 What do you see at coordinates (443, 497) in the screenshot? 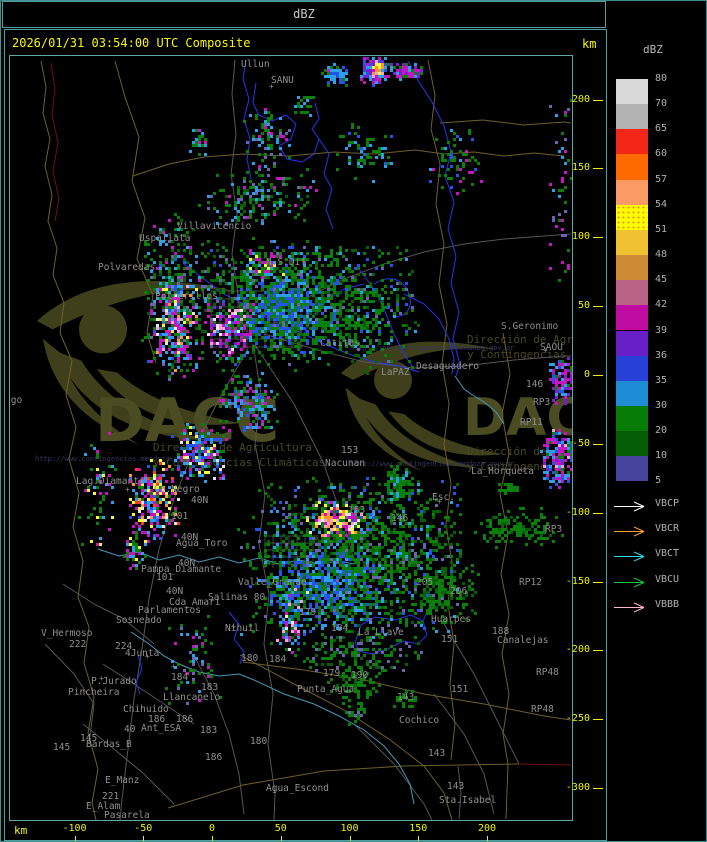
I see `map-place-label: Esc.` at bounding box center [443, 497].